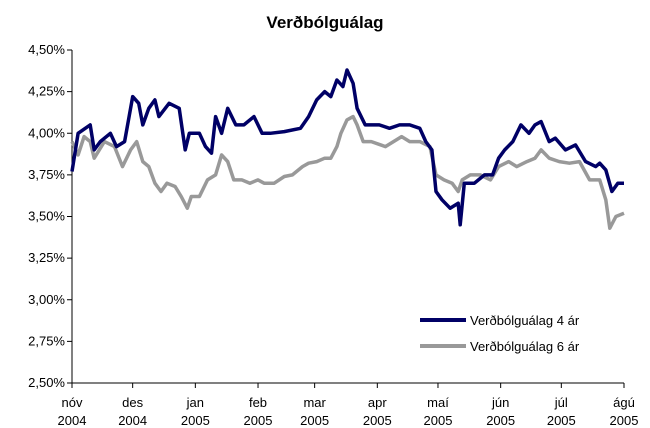 This screenshot has width=650, height=428. Describe the element at coordinates (314, 411) in the screenshot. I see `x-tick-label: mar 2005` at that location.